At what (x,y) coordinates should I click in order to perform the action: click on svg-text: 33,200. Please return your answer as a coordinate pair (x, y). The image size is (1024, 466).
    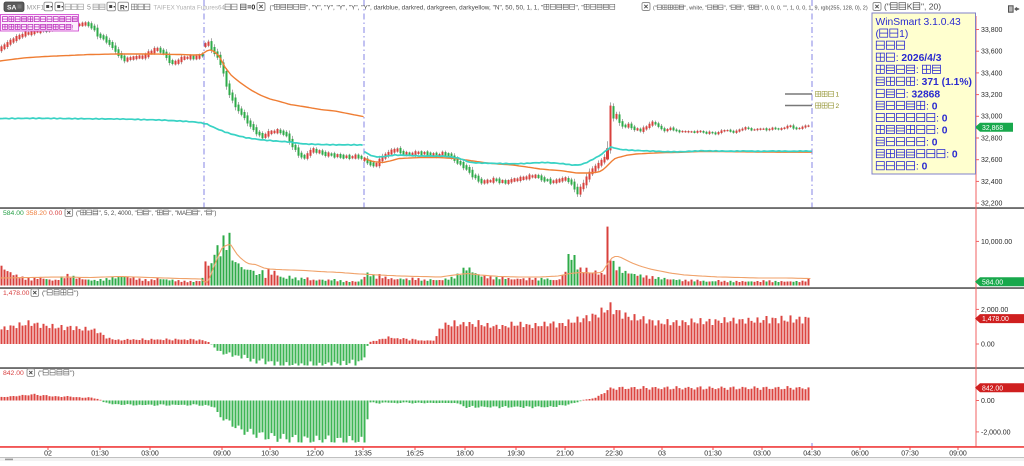
    Looking at the image, I should click on (992, 95).